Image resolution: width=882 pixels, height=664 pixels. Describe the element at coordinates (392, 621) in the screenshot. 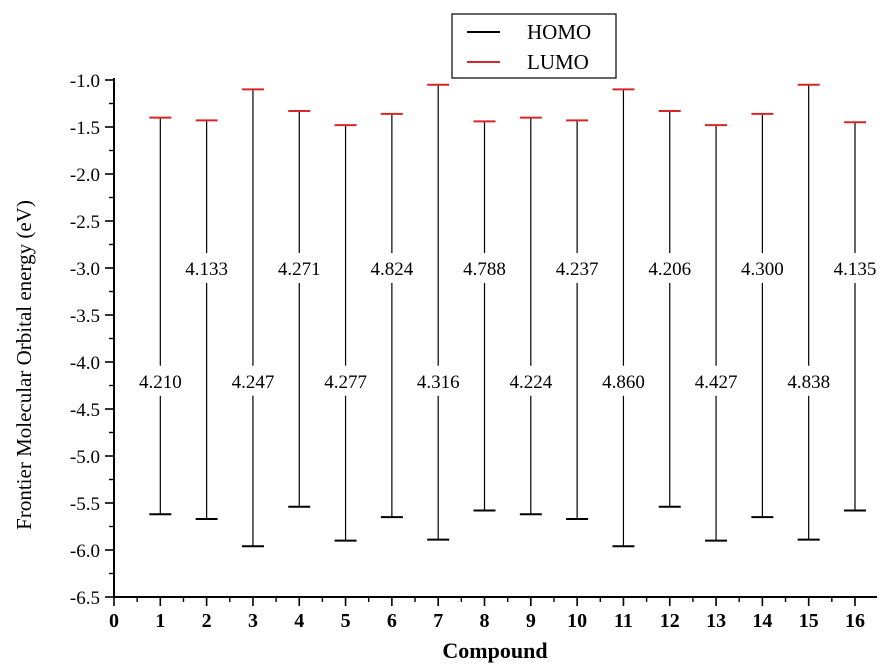

I see `x-tick-label: 6` at that location.